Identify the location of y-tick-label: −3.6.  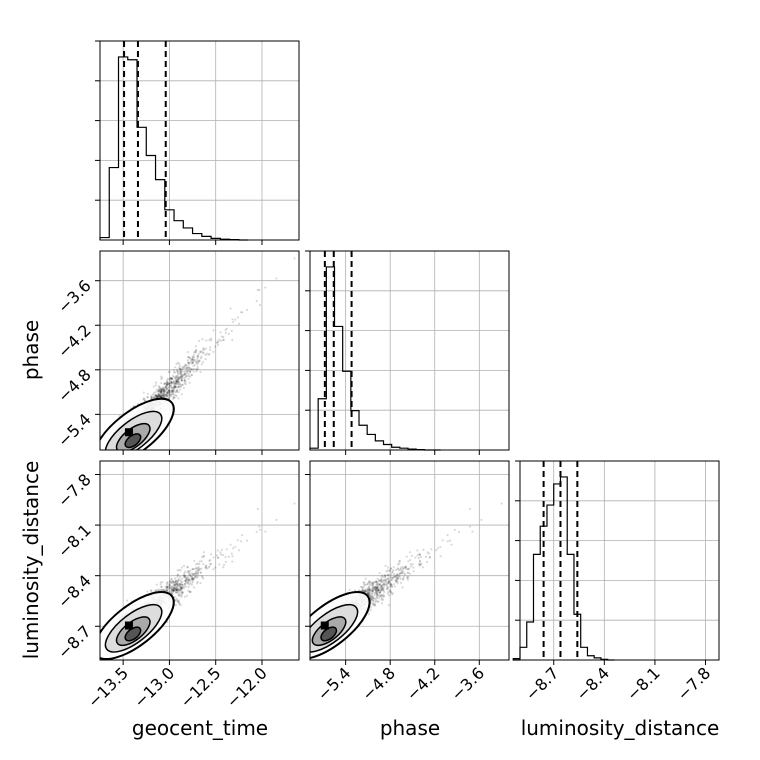
(74, 296).